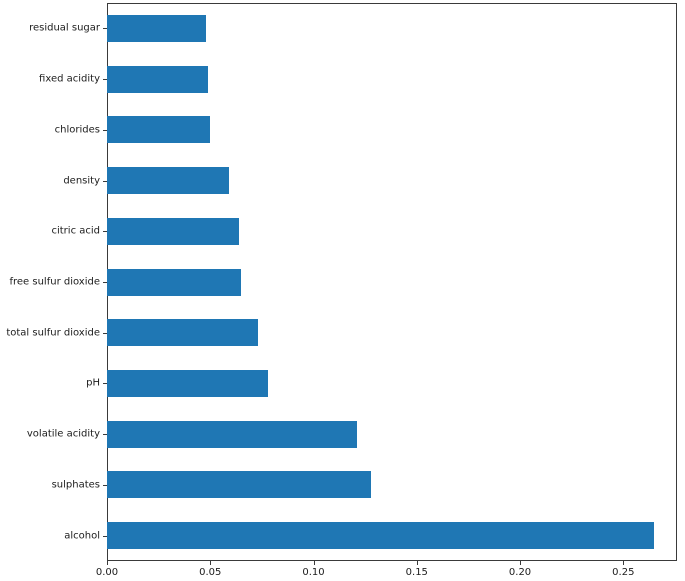  I want to click on bar-pH, so click(188, 383).